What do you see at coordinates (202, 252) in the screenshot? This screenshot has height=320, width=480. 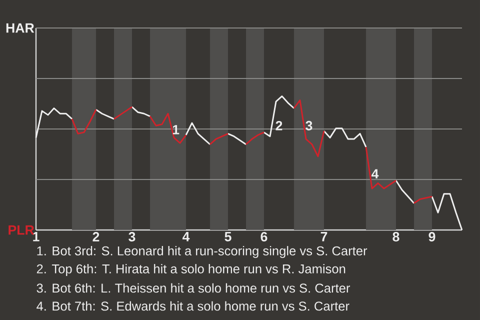 I see `text: 1. Bot 3rd: S. Leonard hit a run-scoring single vs S. Carter` at bounding box center [202, 252].